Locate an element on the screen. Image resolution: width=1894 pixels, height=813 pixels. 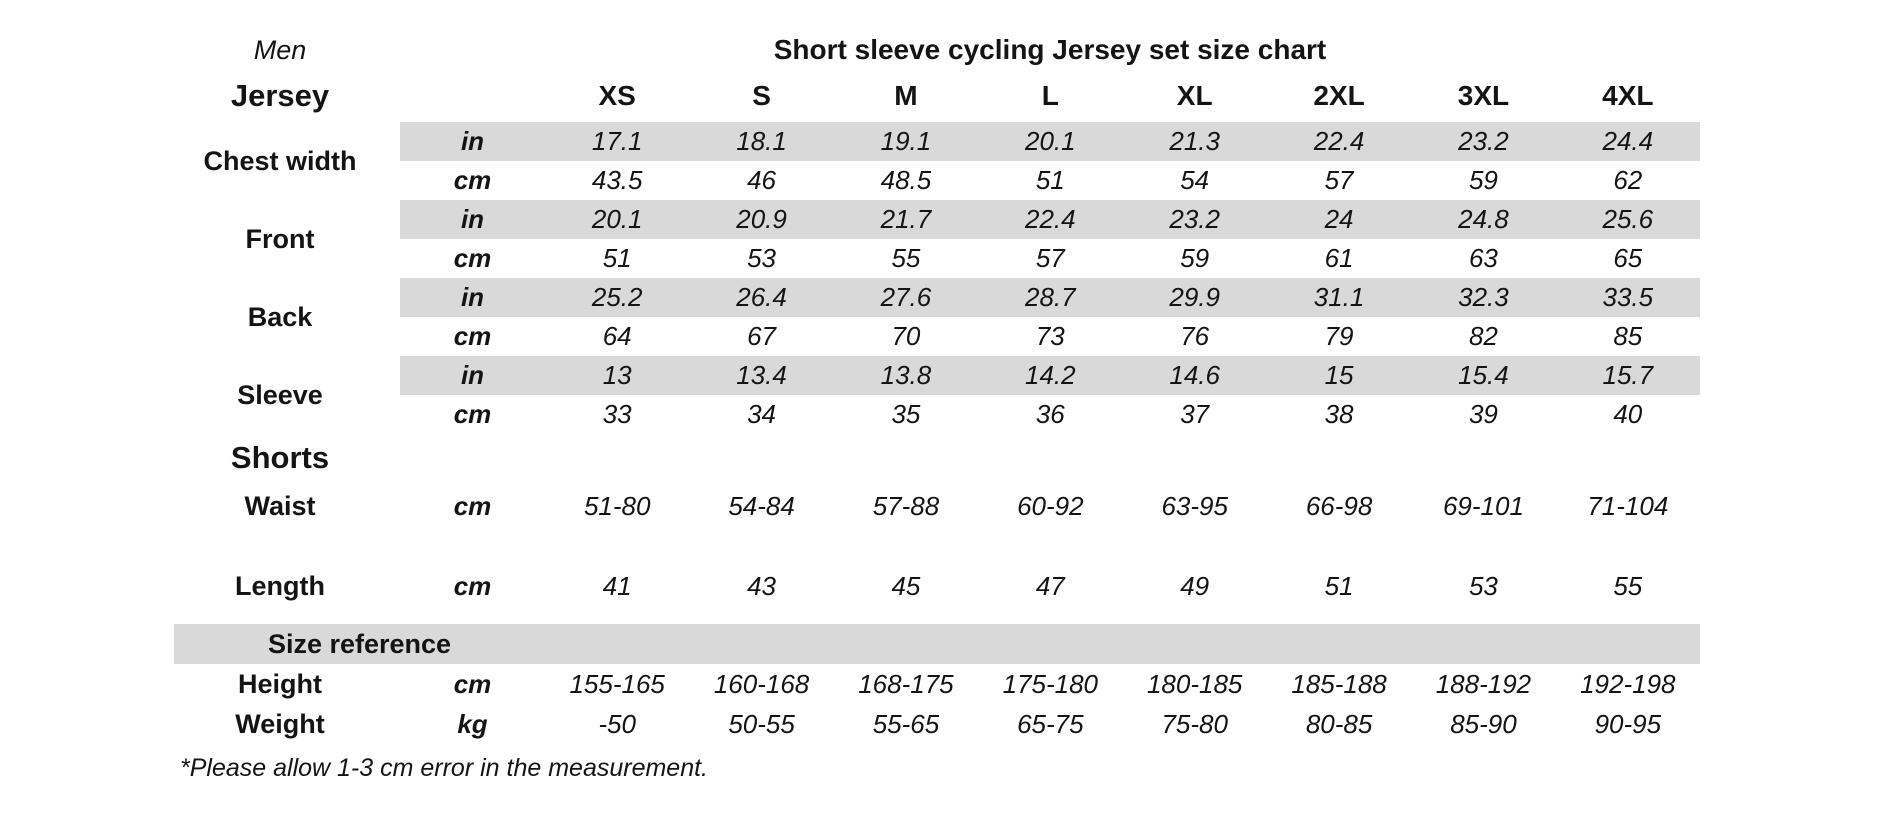
value-cell: 32.3 is located at coordinates (1483, 297).